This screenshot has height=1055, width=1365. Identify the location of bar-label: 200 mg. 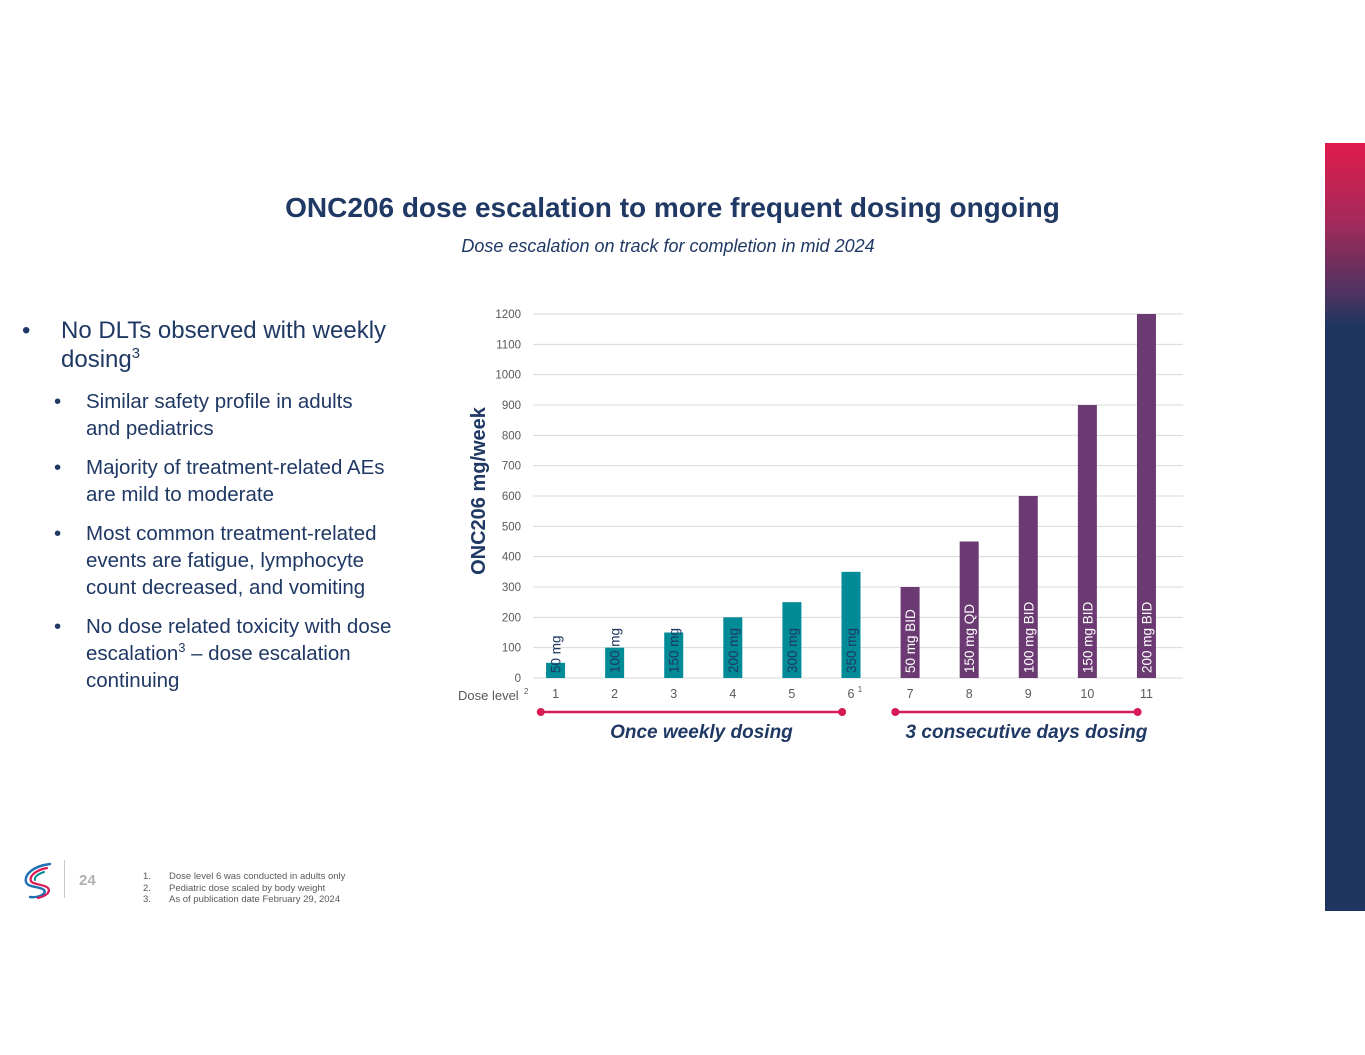
(733, 650).